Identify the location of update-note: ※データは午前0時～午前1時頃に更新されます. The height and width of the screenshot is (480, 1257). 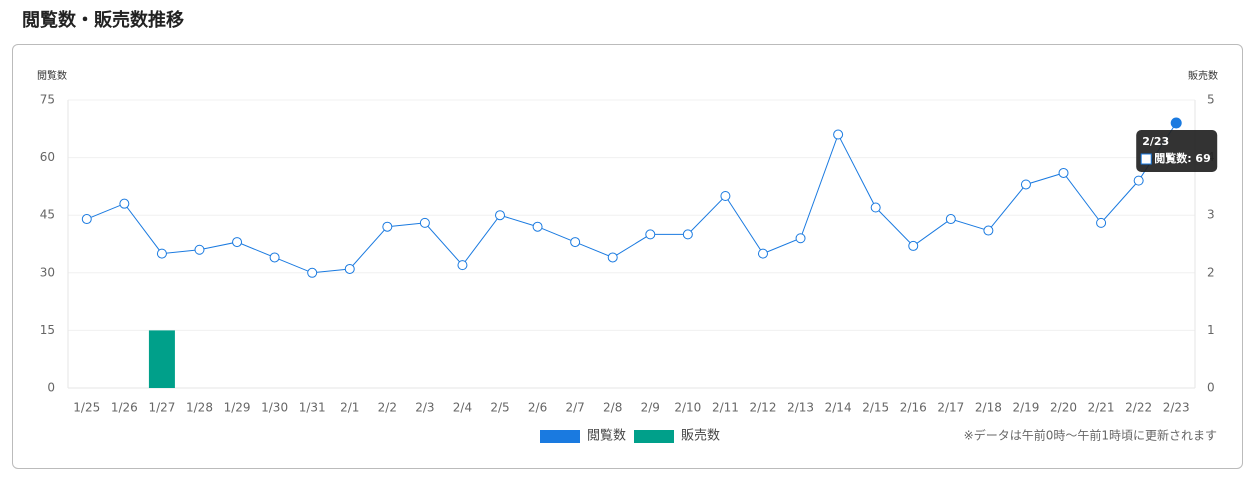
(1090, 435).